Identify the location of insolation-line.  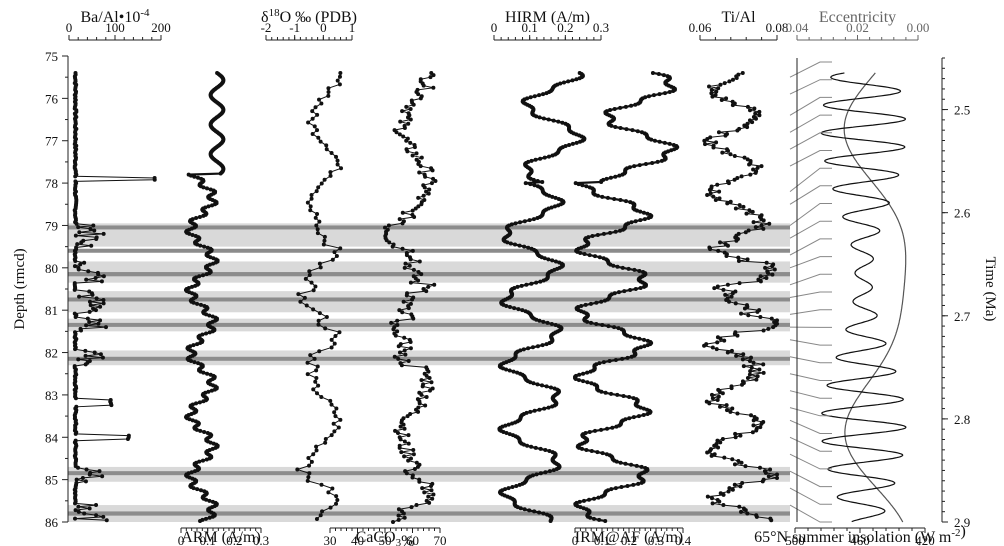
(863, 297).